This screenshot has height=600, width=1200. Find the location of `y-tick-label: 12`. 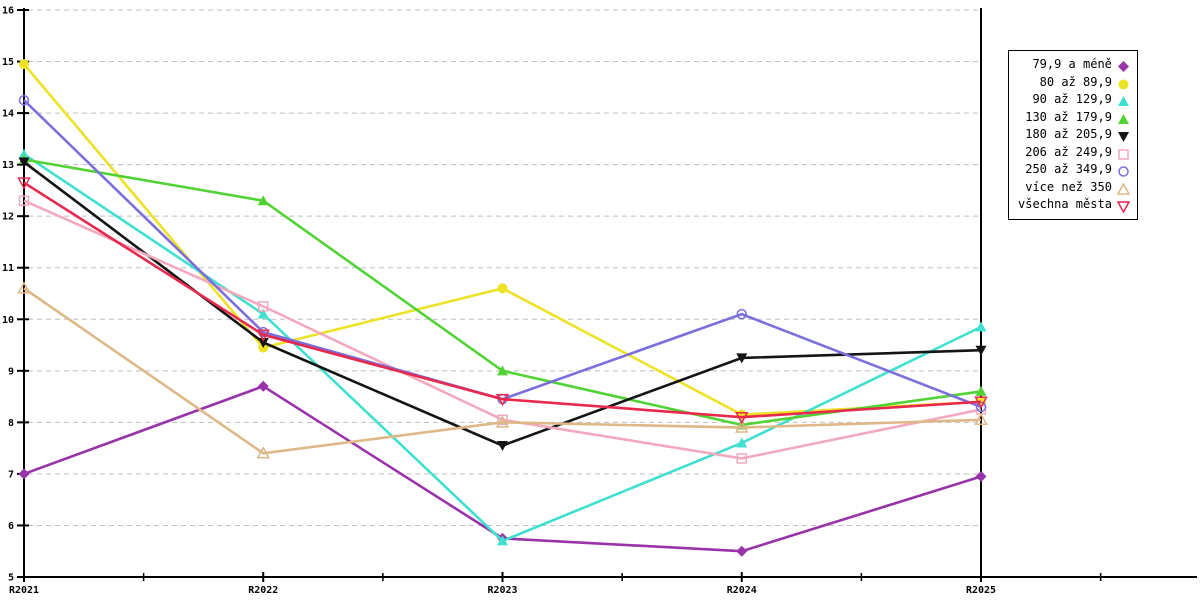

y-tick-label: 12 is located at coordinates (8, 217).